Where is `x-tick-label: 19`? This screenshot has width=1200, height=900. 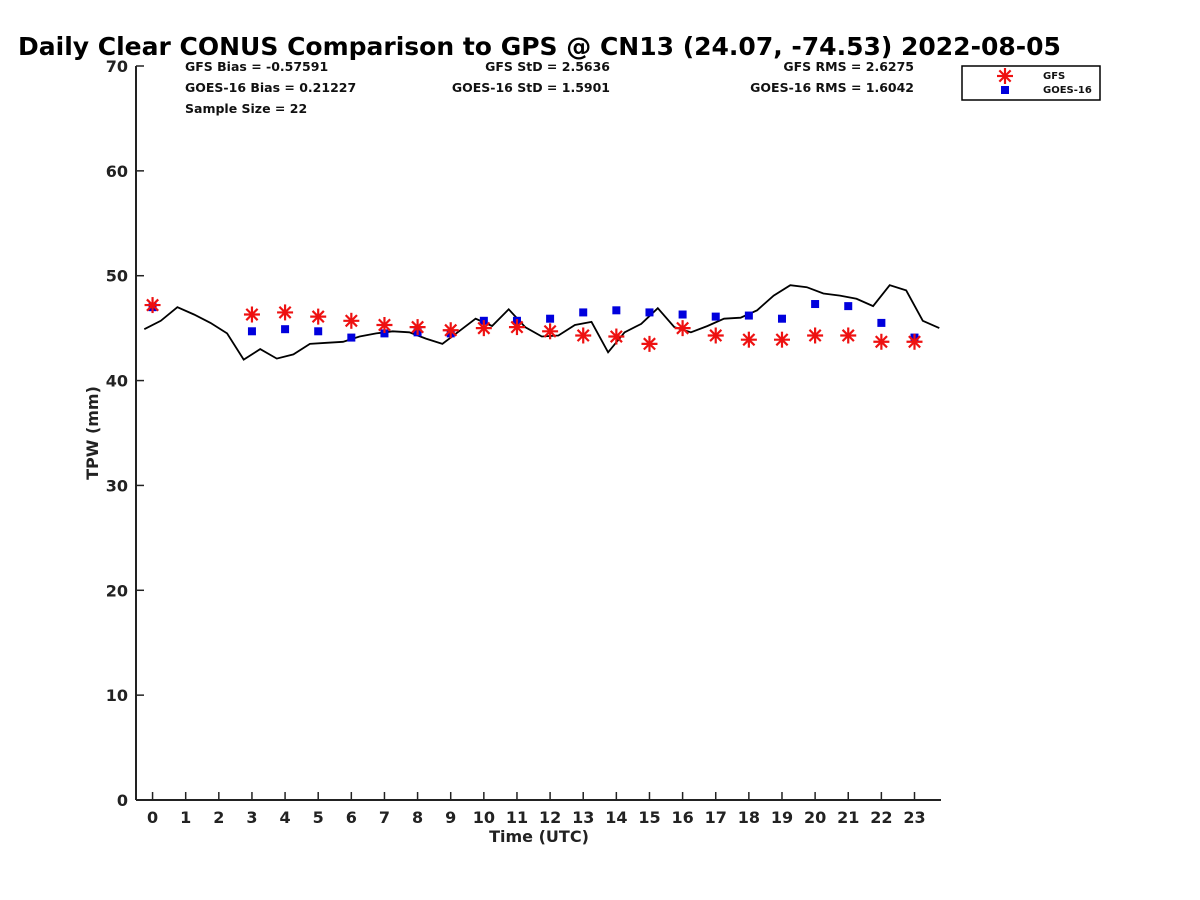 x-tick-label: 19 is located at coordinates (782, 817).